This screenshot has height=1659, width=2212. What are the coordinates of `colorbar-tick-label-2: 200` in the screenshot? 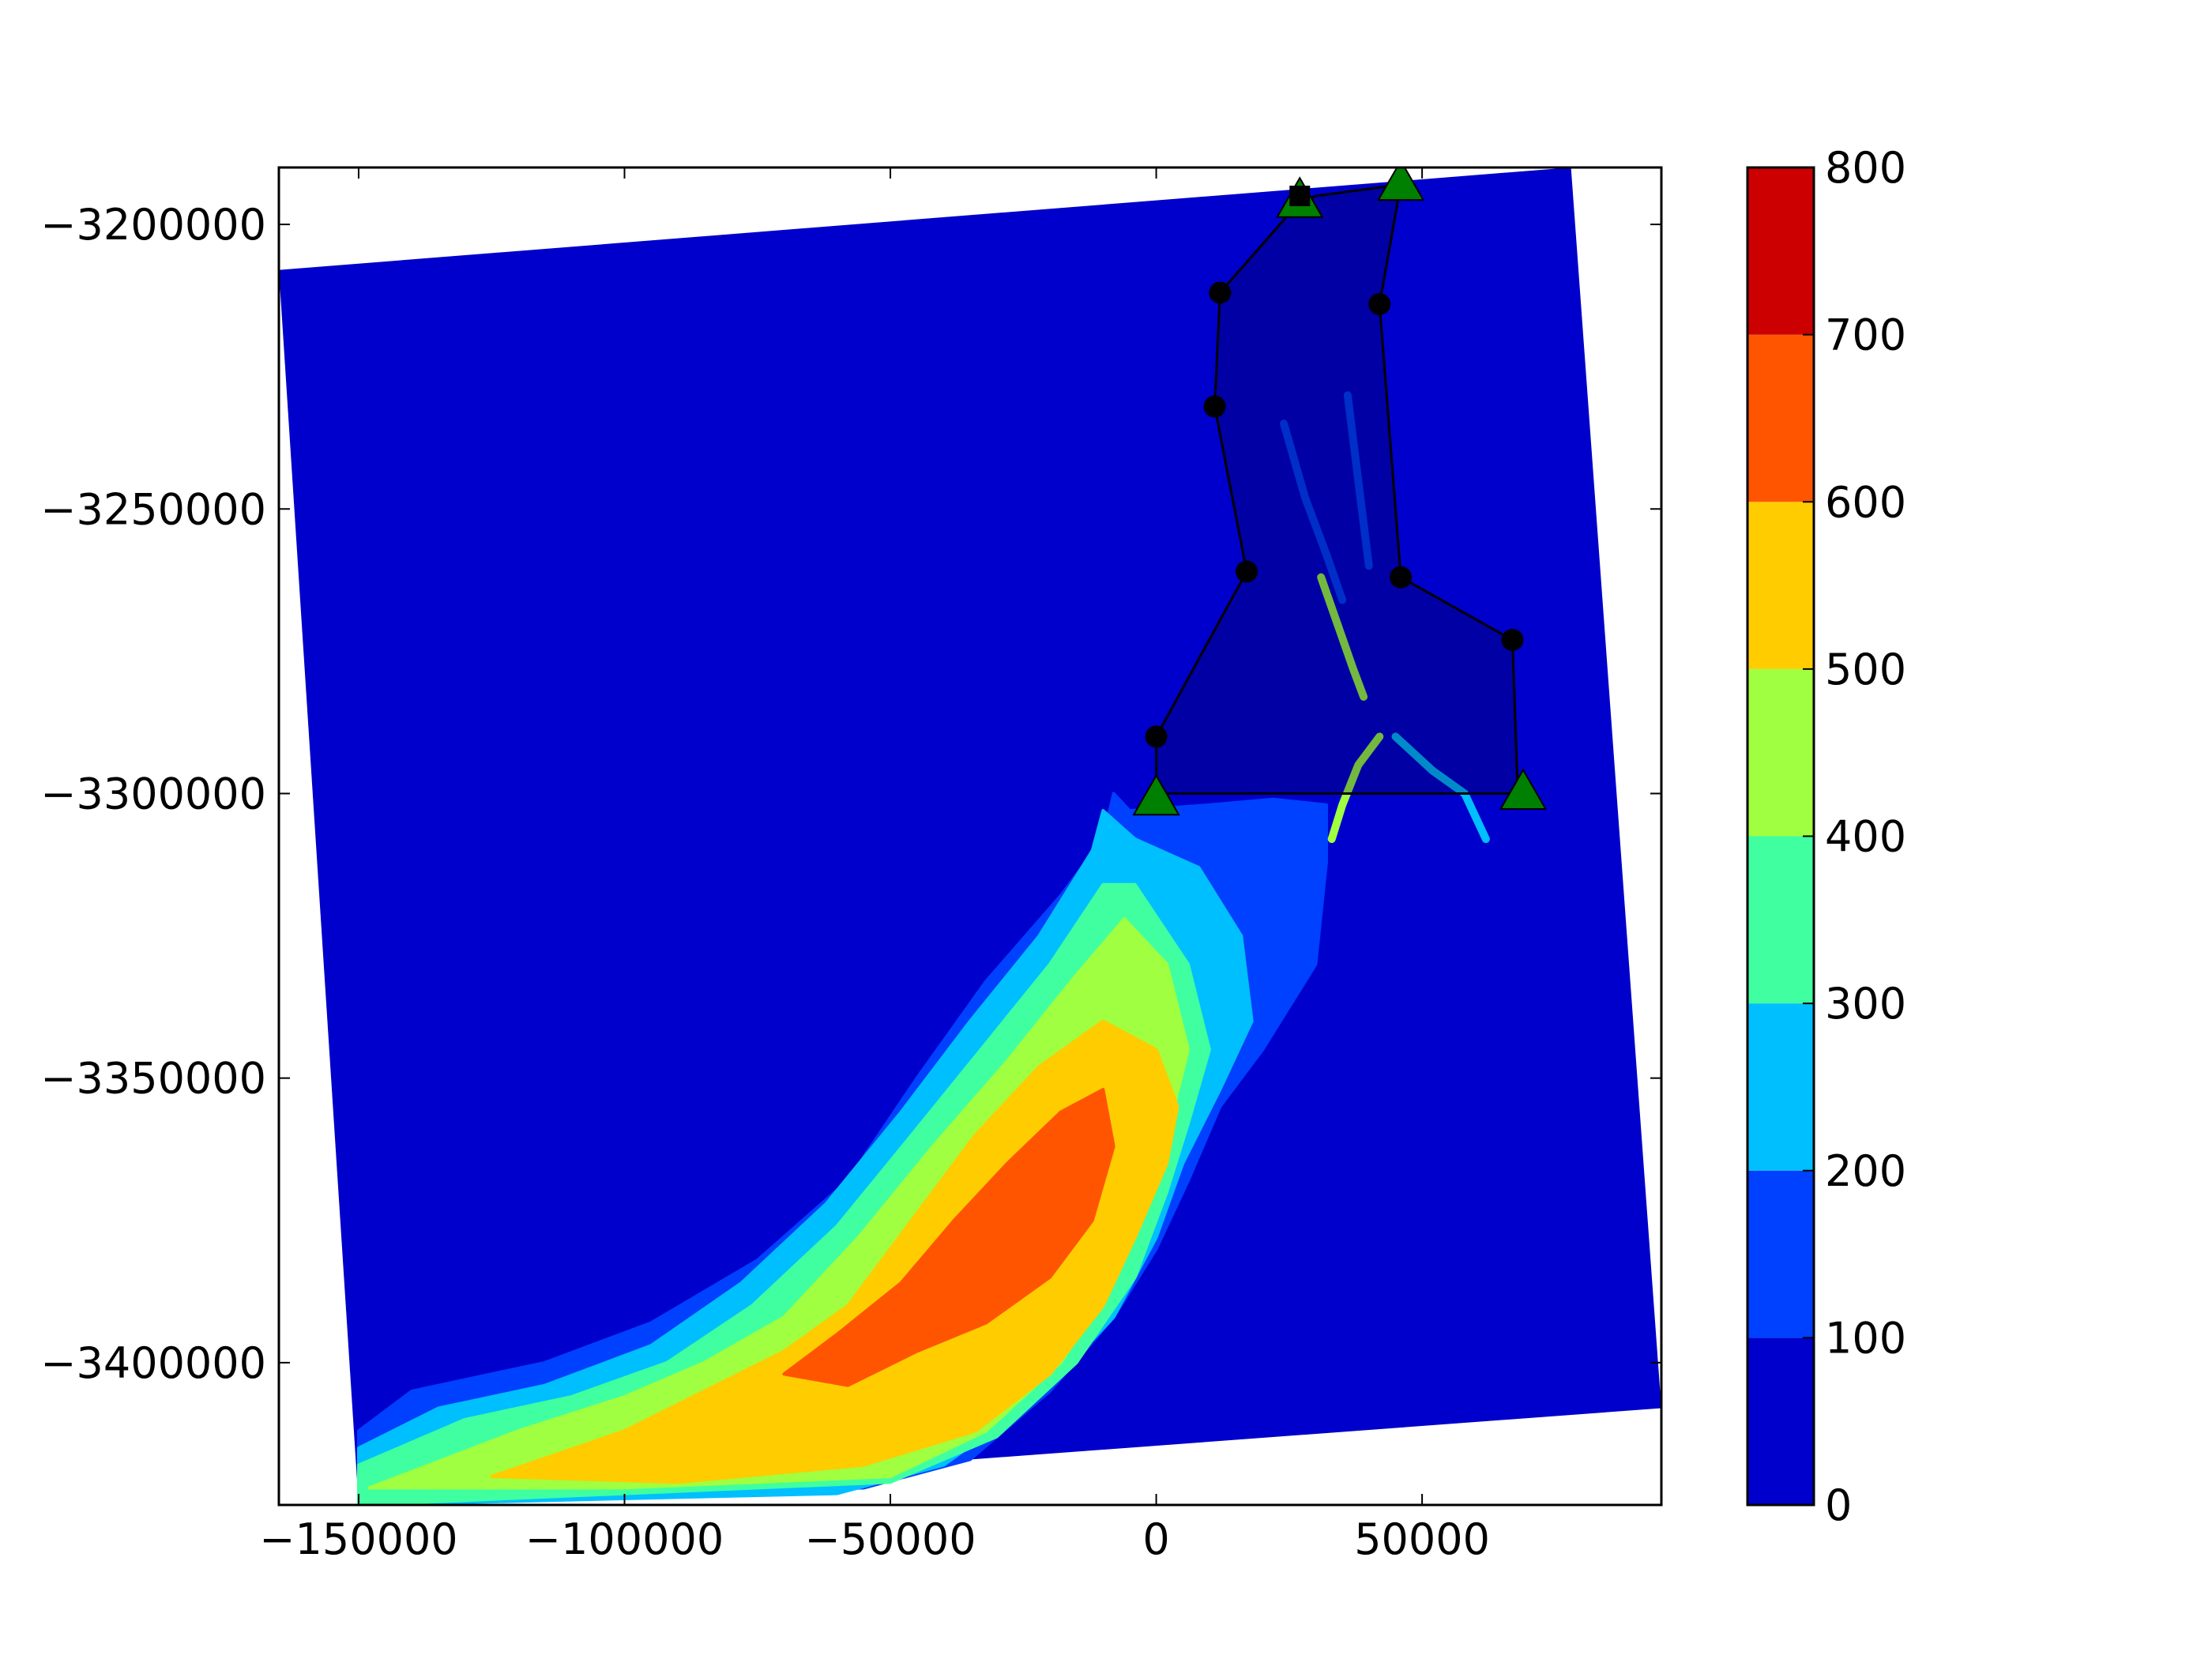 It's located at (1866, 1171).